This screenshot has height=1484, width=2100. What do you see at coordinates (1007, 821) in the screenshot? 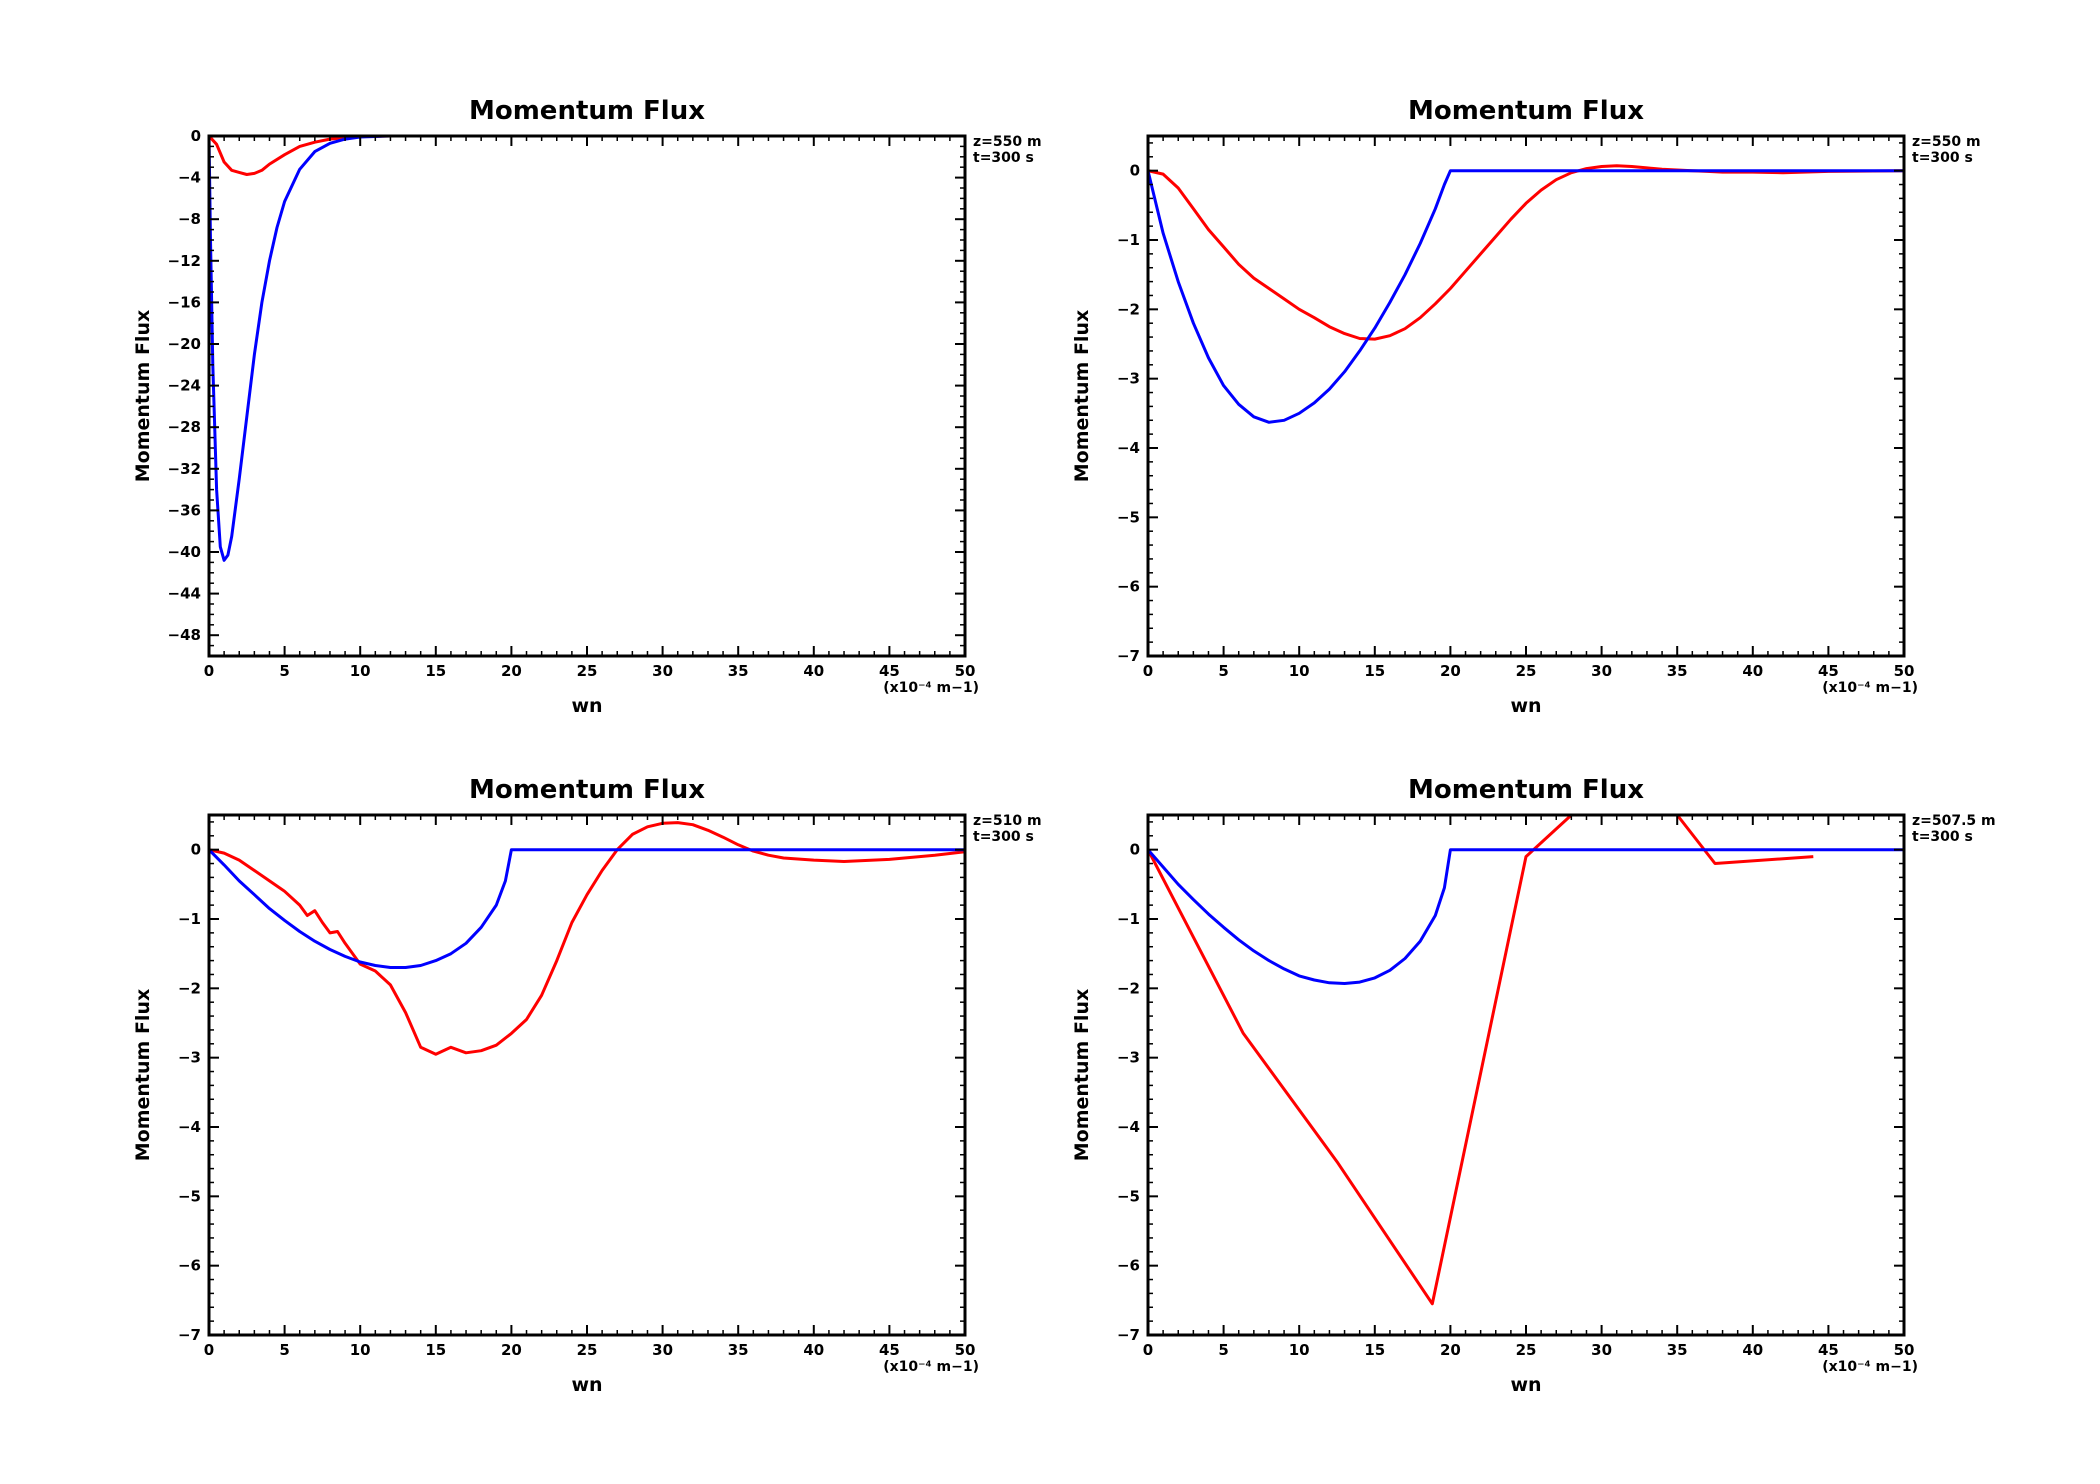
I see `annotation-text: z=510 m` at bounding box center [1007, 821].